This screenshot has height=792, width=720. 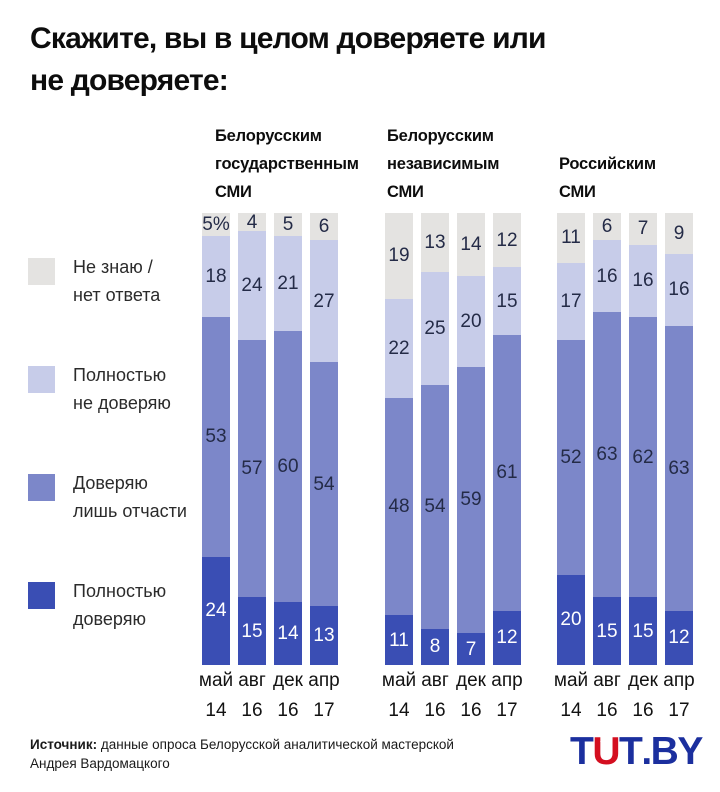 I want to click on bar-value-label: 60, so click(x=288, y=466).